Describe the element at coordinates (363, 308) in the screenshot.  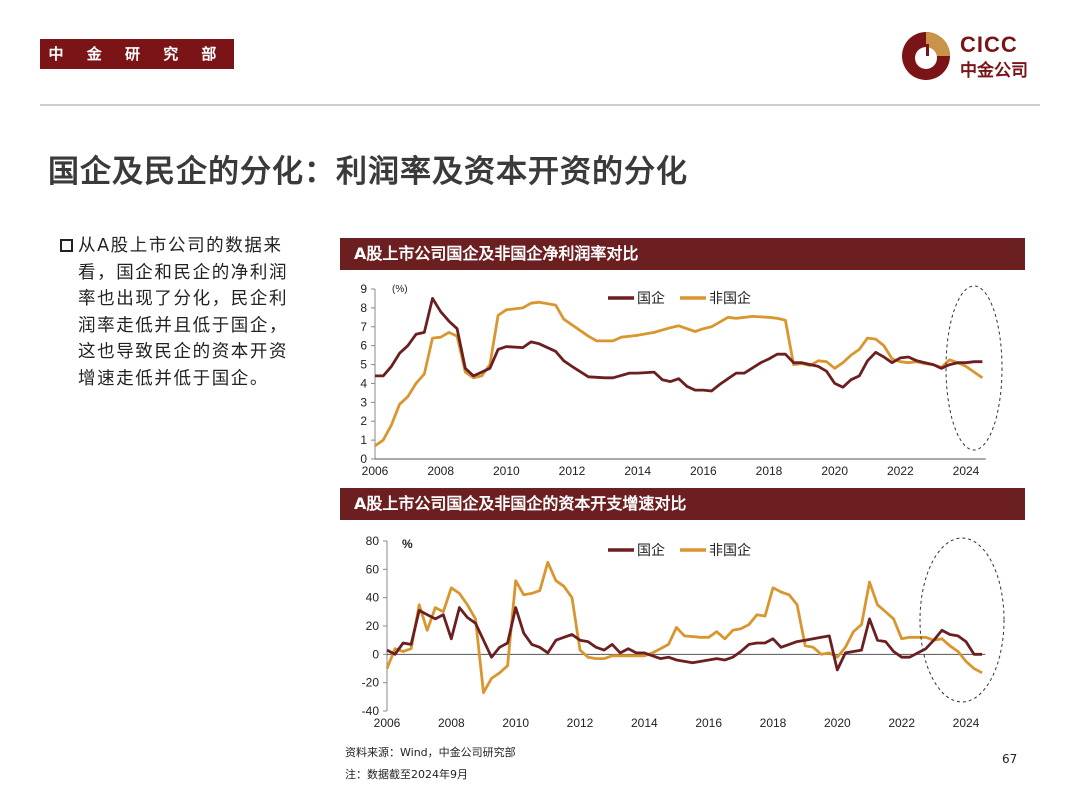
I see `y-tick-label: 8` at that location.